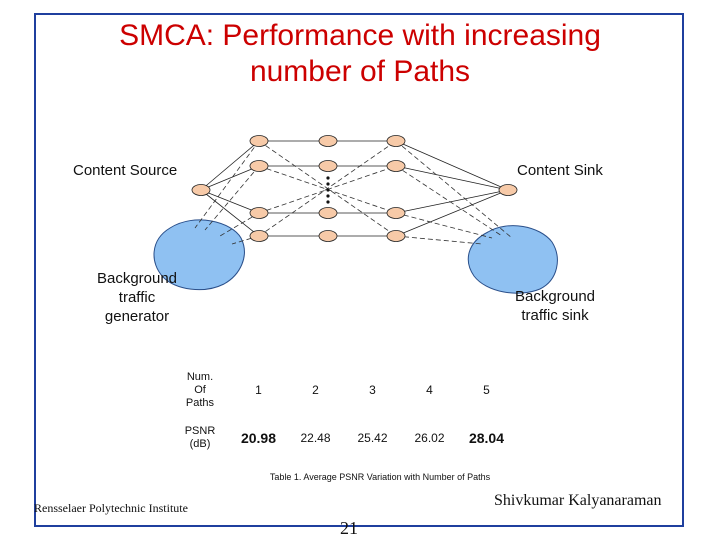  I want to click on bg-sink-line-2: traffic sink, so click(555, 315).